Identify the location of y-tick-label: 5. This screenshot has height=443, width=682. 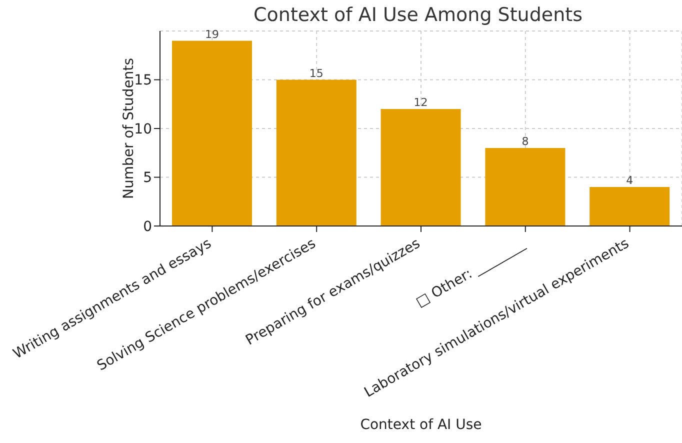
(147, 178).